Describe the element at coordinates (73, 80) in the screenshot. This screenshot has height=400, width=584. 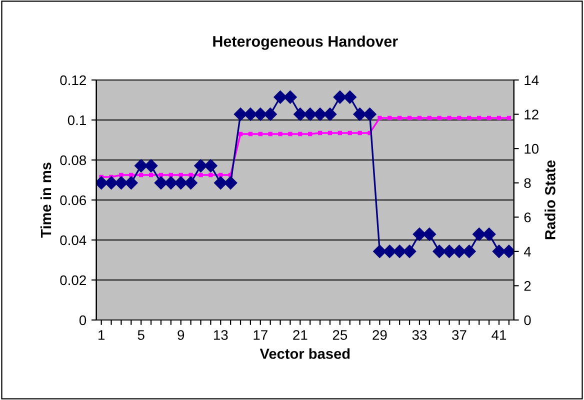
I see `y-tick-label: 0.12` at that location.